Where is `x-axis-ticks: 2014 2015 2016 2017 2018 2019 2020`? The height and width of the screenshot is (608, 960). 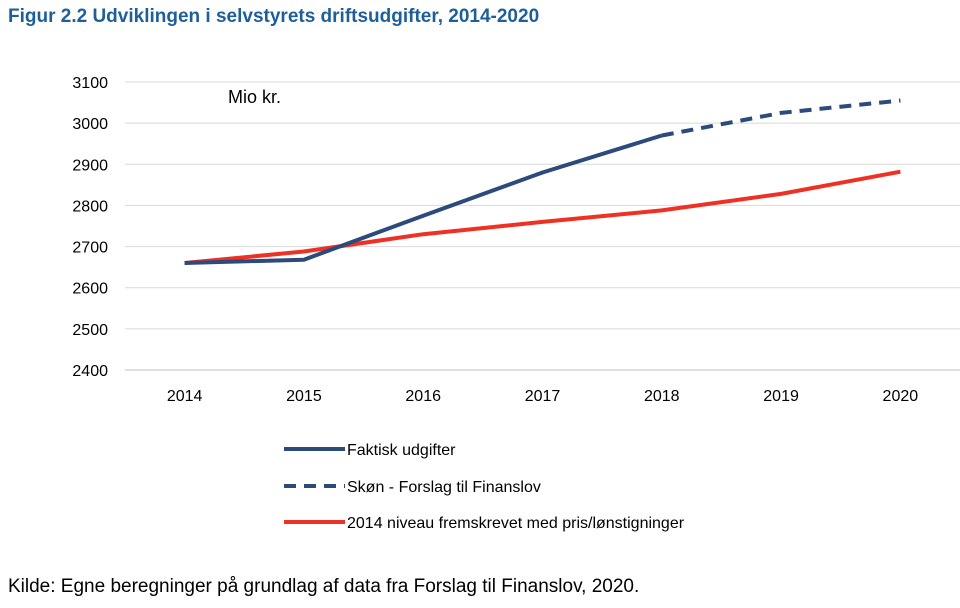 x-axis-ticks: 2014 2015 2016 2017 2018 2019 2020 is located at coordinates (542, 396).